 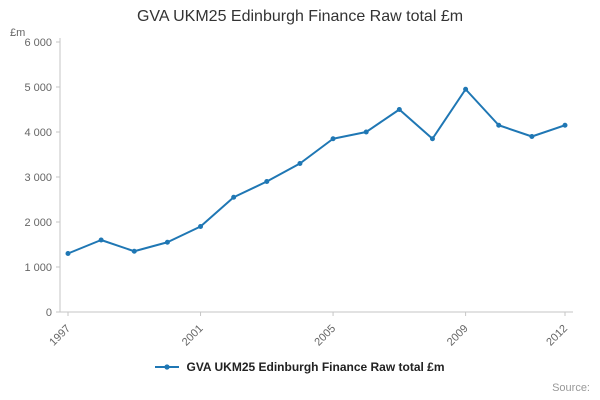 What do you see at coordinates (300, 16) in the screenshot?
I see `chart-title: GVA UKM25 Edinburgh Finance Raw total £m` at bounding box center [300, 16].